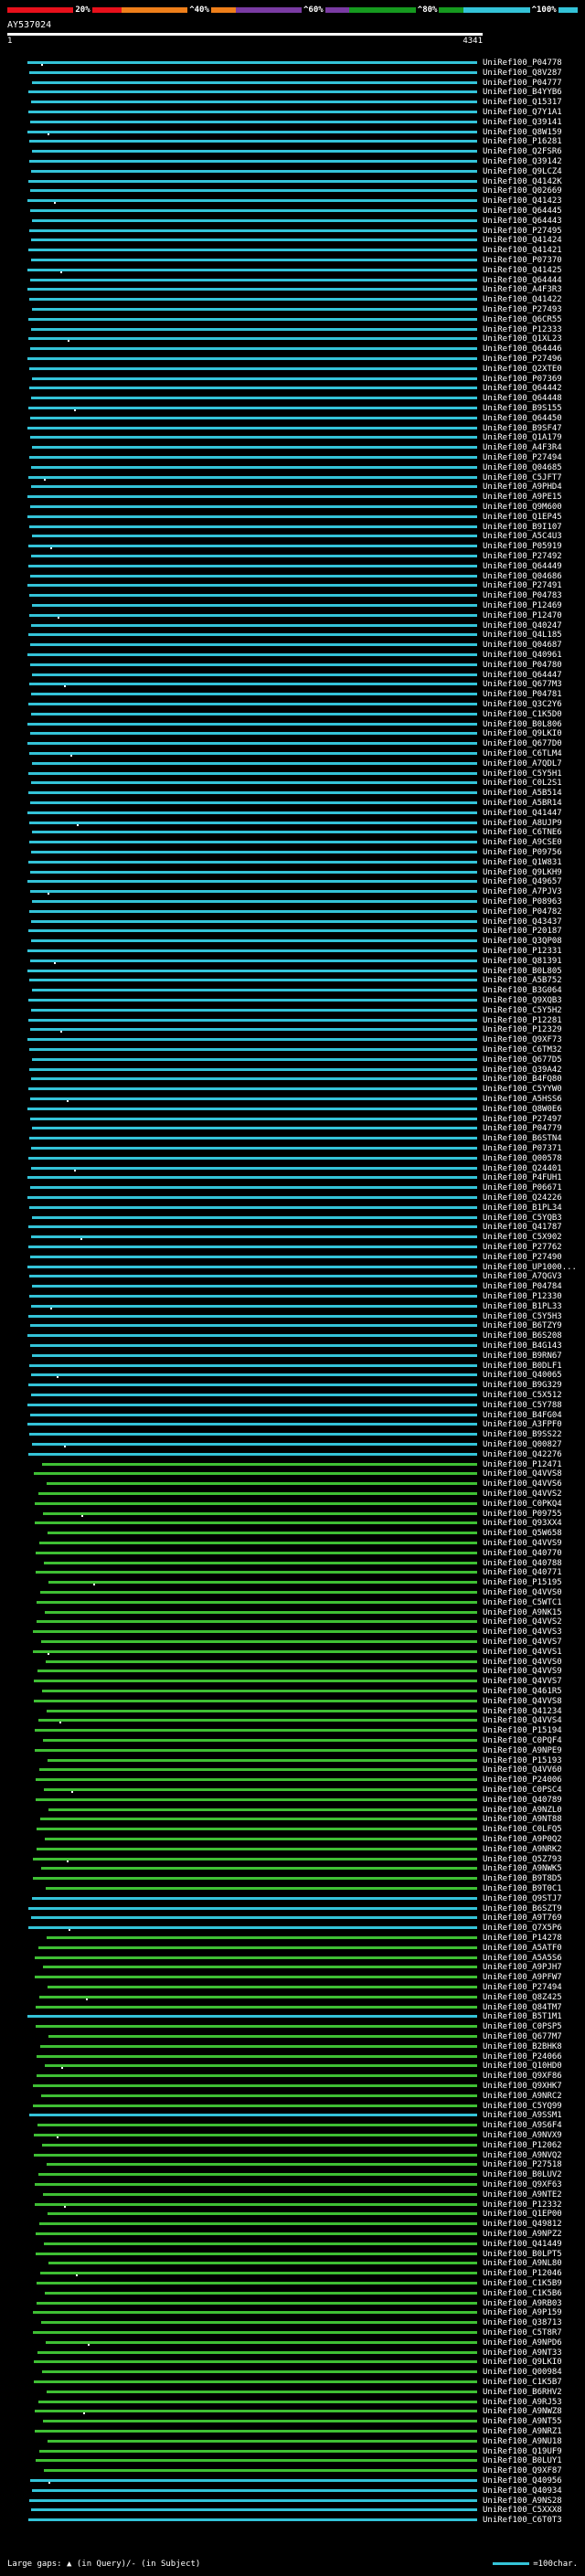 This screenshot has height=2576, width=585. Describe the element at coordinates (522, 2215) in the screenshot. I see `hit-label-link: UniRef100_Q1EP00` at that location.